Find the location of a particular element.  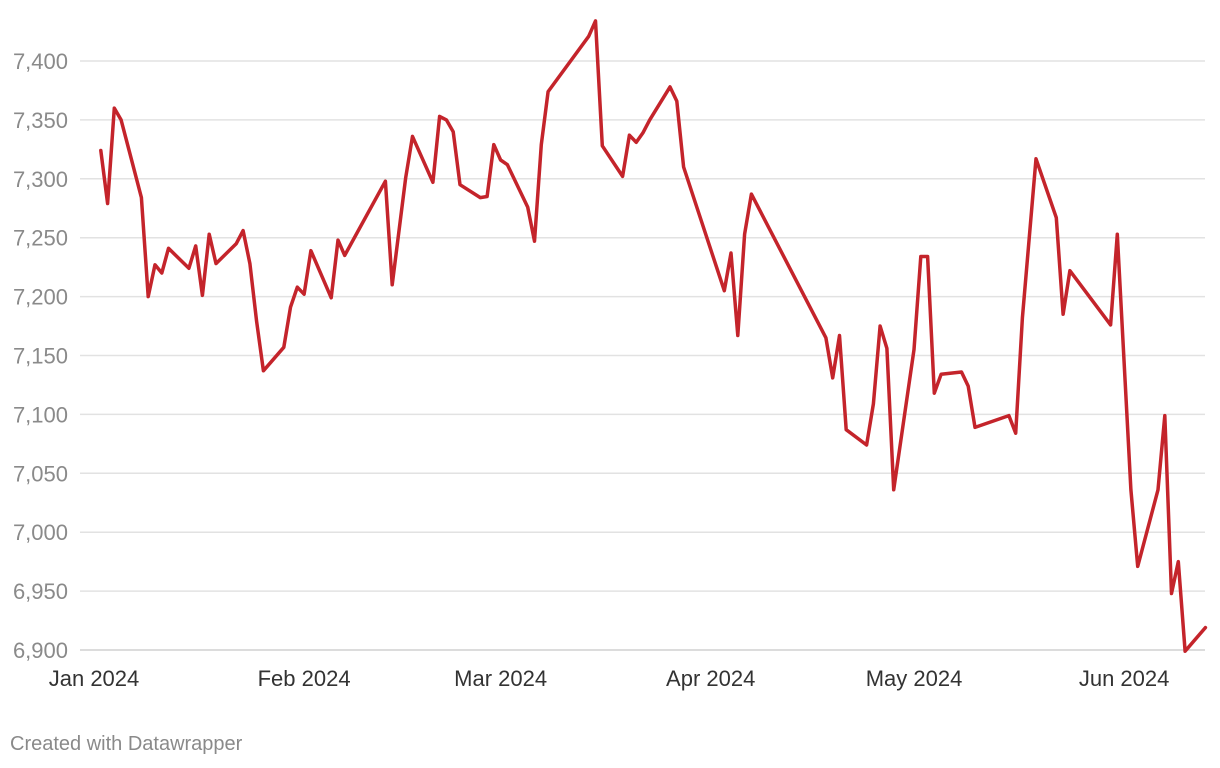

y-tick-label: 7,400 is located at coordinates (40, 61).